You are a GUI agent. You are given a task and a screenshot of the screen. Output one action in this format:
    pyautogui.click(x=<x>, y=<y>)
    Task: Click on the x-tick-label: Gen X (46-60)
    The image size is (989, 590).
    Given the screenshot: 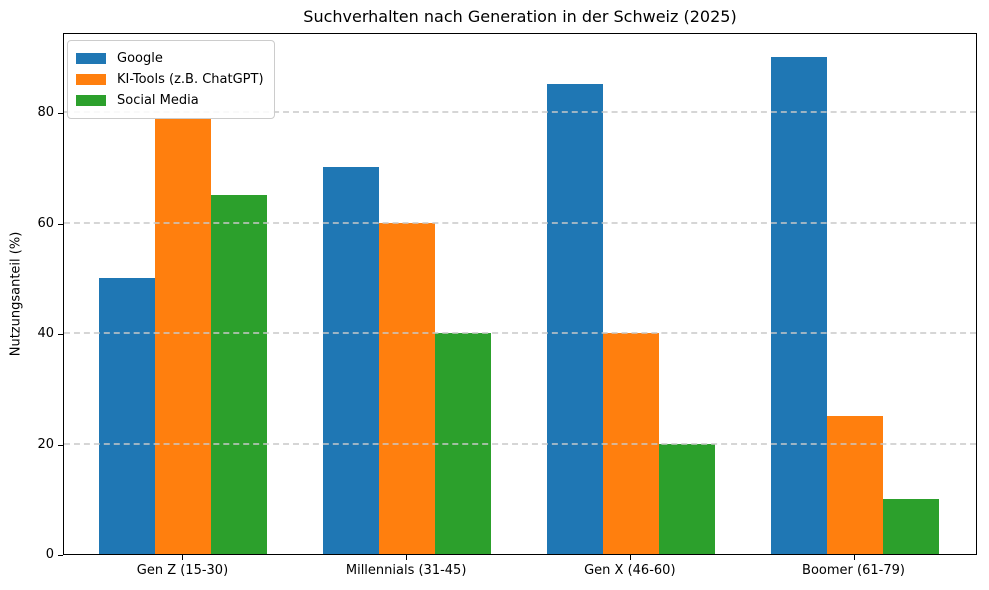 What is the action you would take?
    pyautogui.click(x=630, y=570)
    